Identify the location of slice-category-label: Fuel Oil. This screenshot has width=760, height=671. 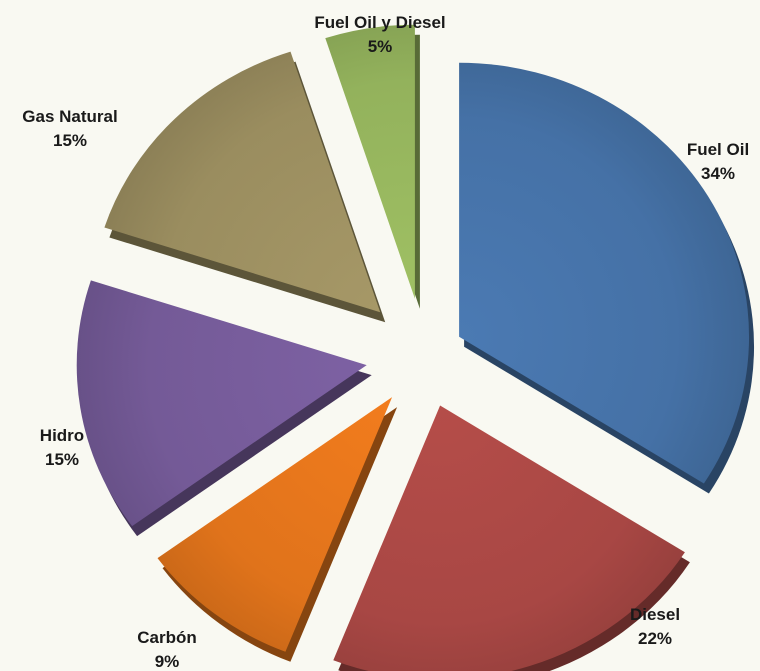
(718, 149).